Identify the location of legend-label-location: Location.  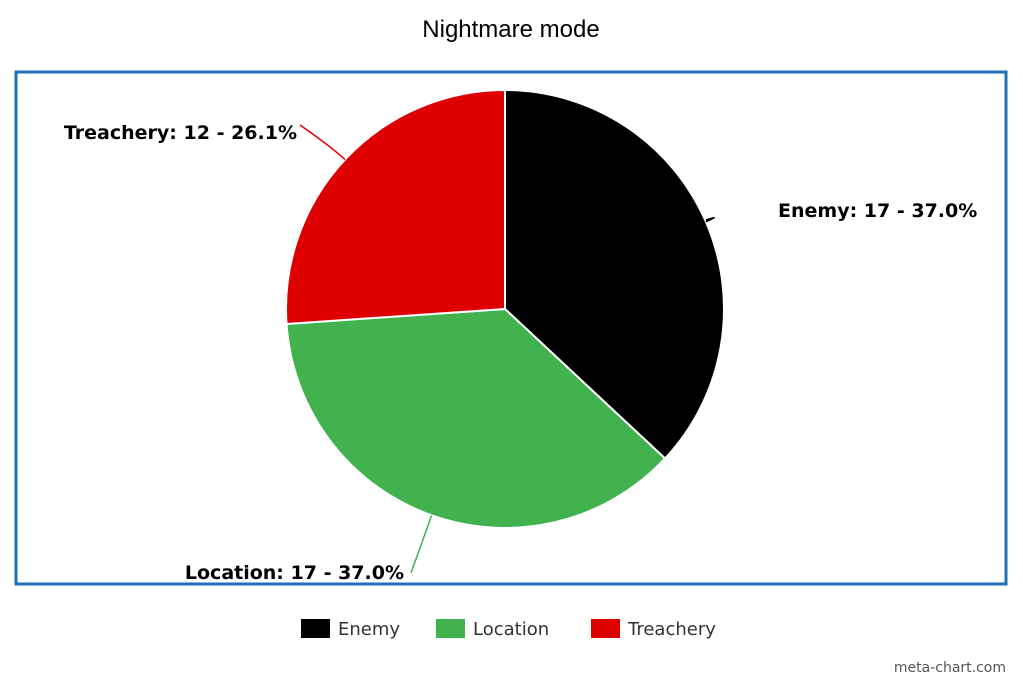
(511, 629).